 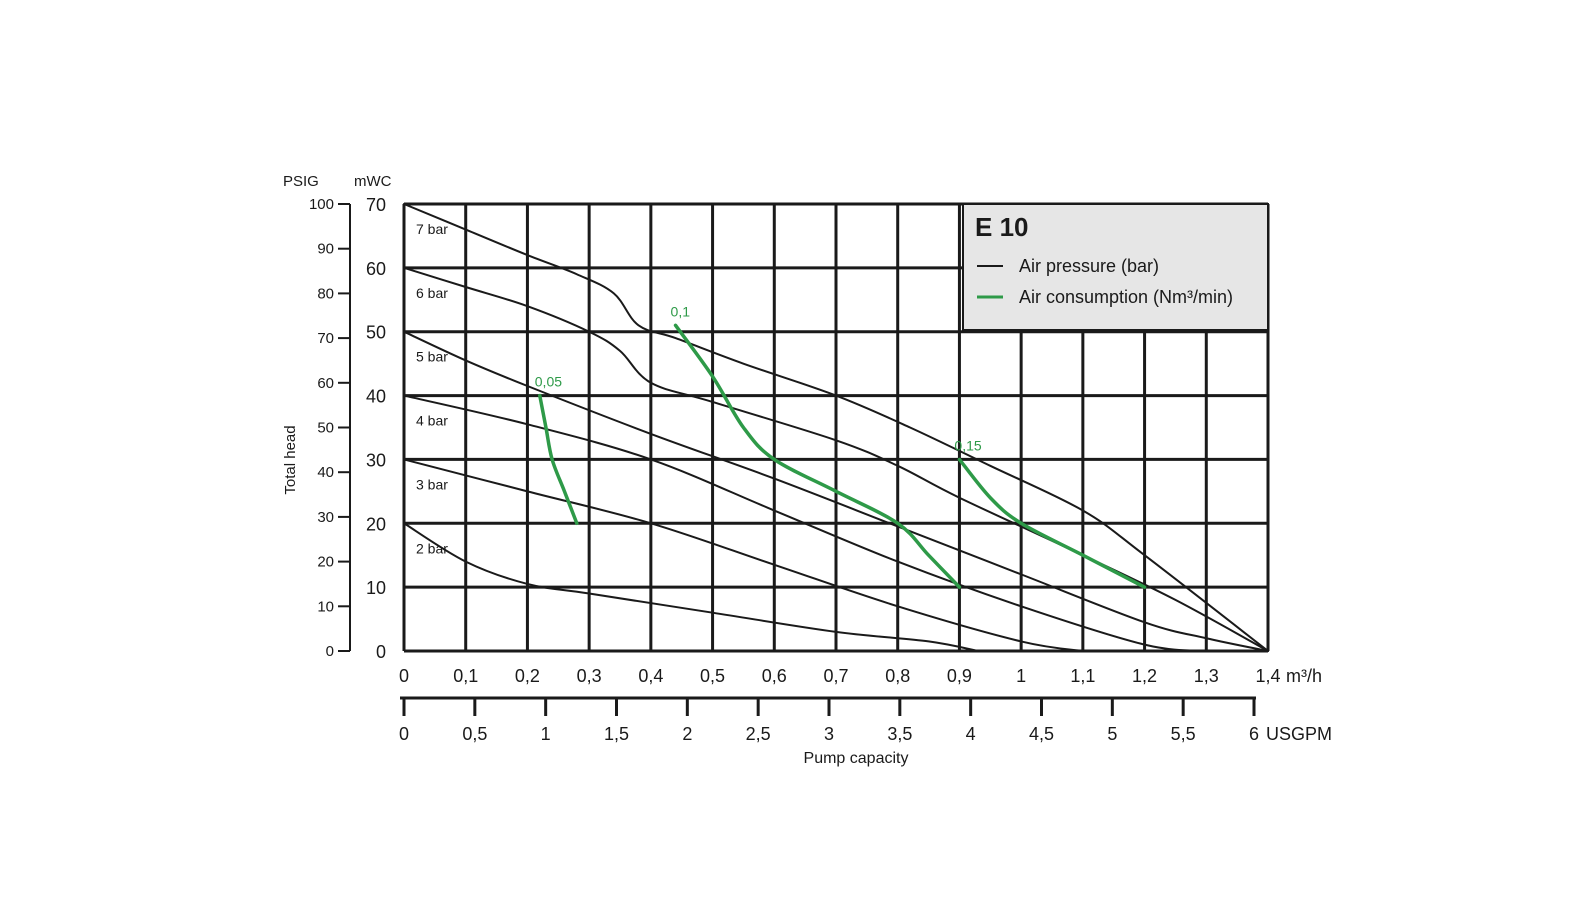 What do you see at coordinates (330, 651) in the screenshot?
I see `y2-tick-label-0: 0` at bounding box center [330, 651].